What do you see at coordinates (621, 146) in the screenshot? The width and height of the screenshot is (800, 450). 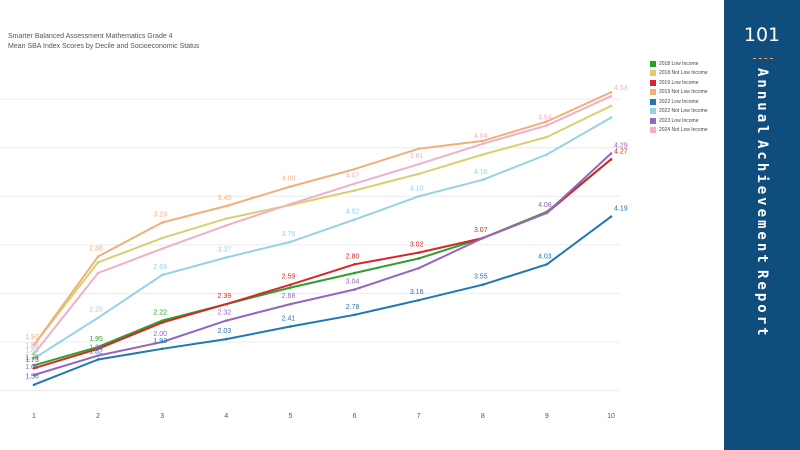 I see `data-label: 4.29` at bounding box center [621, 146].